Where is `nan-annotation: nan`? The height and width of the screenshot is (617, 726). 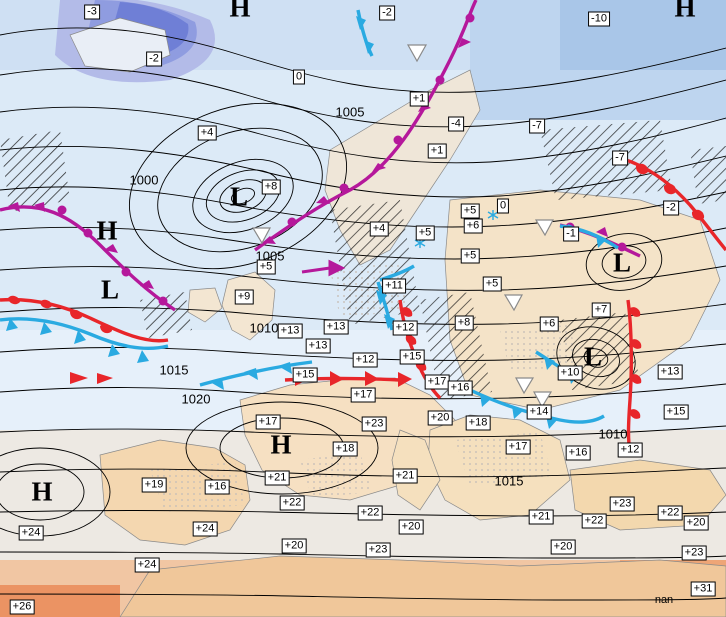
nan-annotation: nan is located at coordinates (664, 600).